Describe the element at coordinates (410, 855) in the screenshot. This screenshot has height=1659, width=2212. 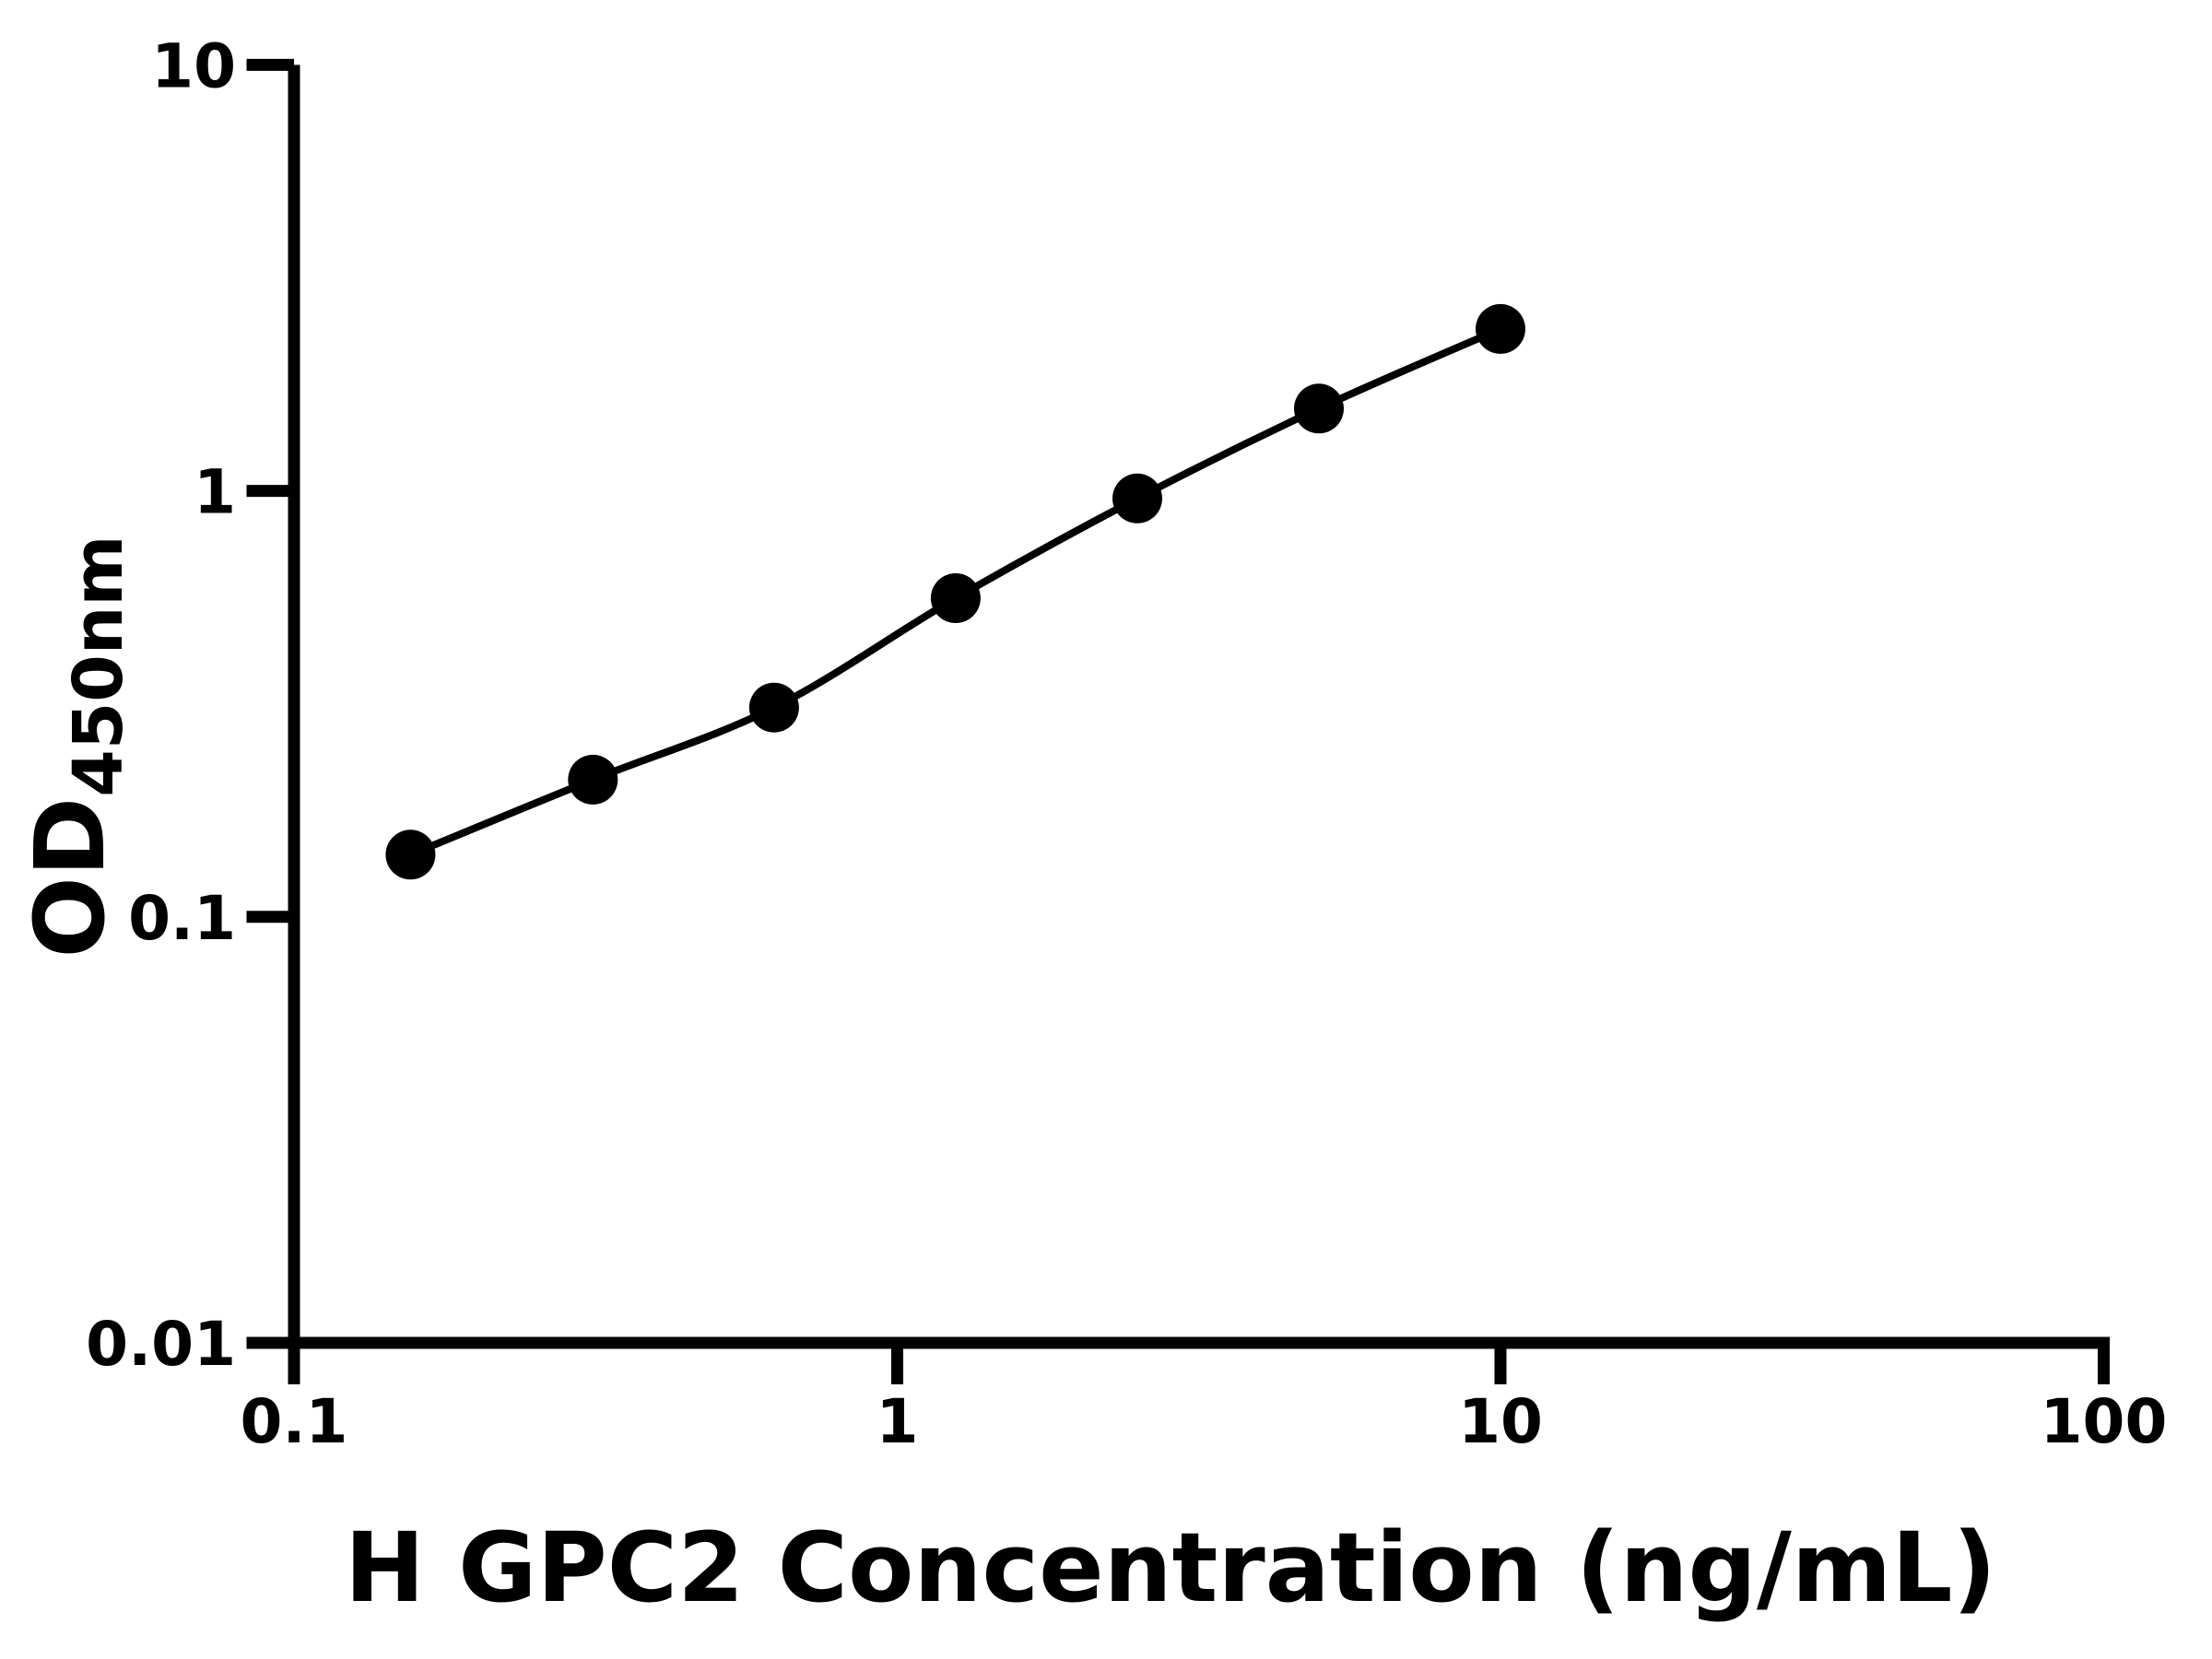
I see `data-point-0.156` at that location.